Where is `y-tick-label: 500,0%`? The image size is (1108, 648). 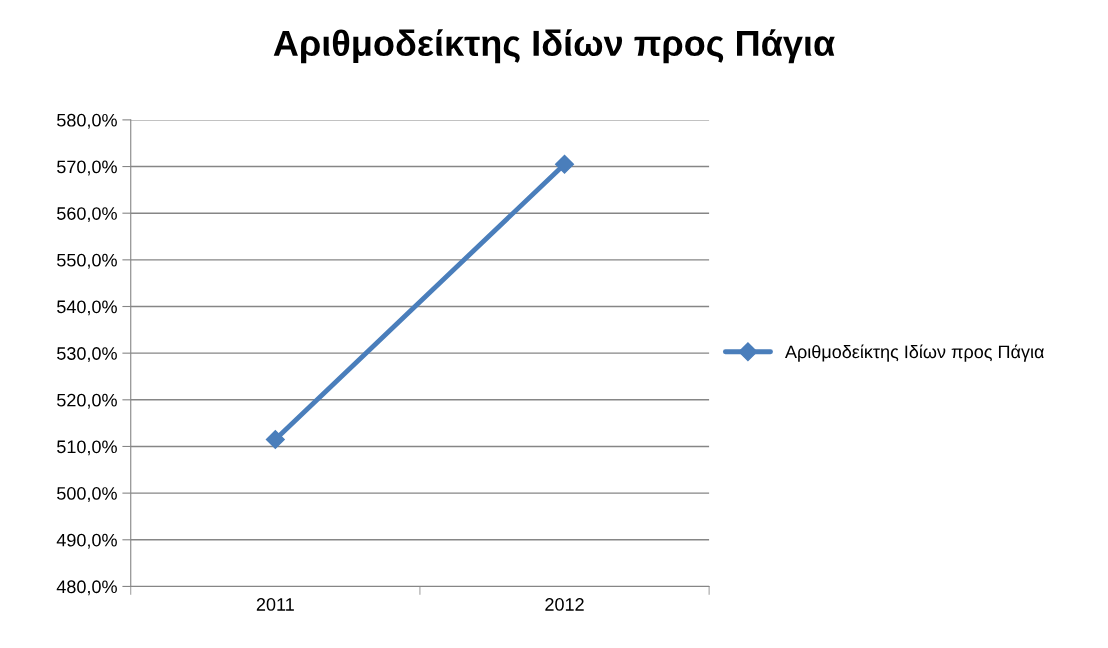 y-tick-label: 500,0% is located at coordinates (87, 494).